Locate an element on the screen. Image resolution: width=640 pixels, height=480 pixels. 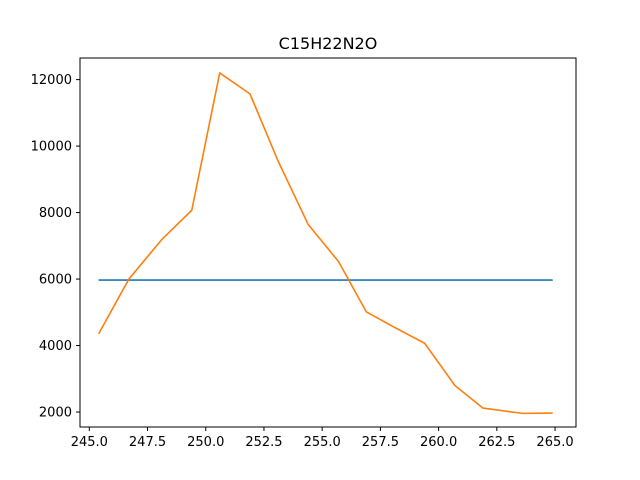
x-tick-label: 250.0 is located at coordinates (205, 442).